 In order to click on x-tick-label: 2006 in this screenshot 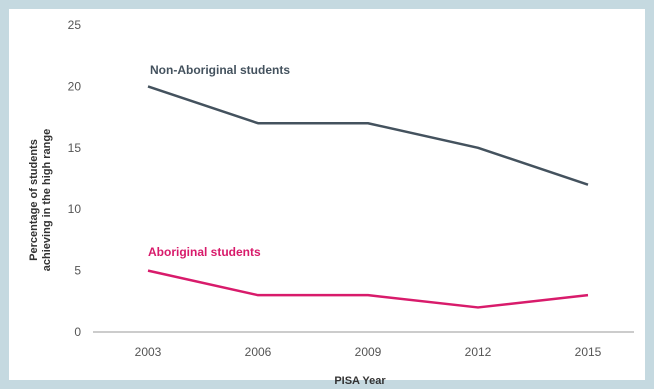, I will do `click(258, 352)`.